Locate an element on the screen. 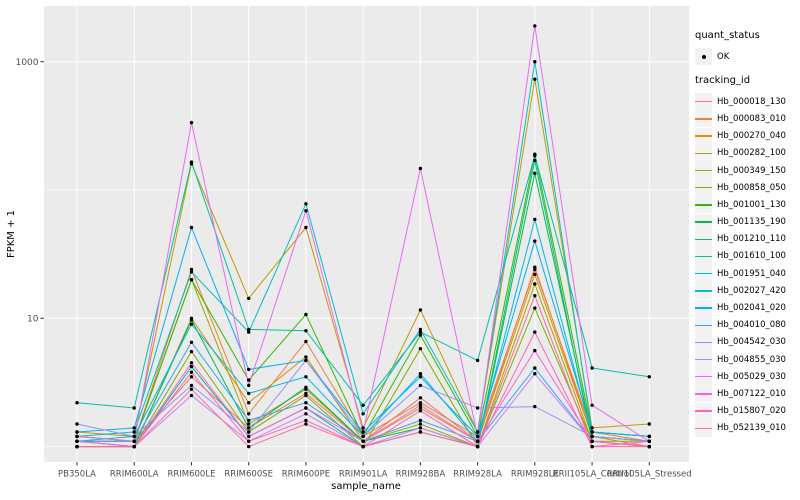  legend-item: Hb_000282_100 is located at coordinates (740, 153).